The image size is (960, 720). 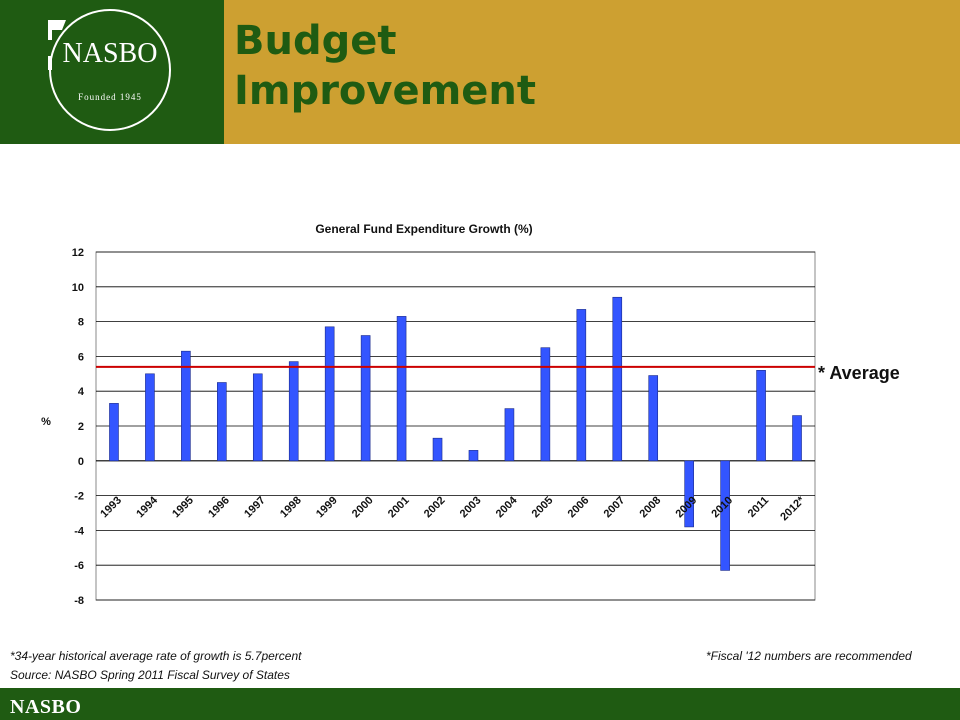 I want to click on bar-1998, so click(x=293, y=411).